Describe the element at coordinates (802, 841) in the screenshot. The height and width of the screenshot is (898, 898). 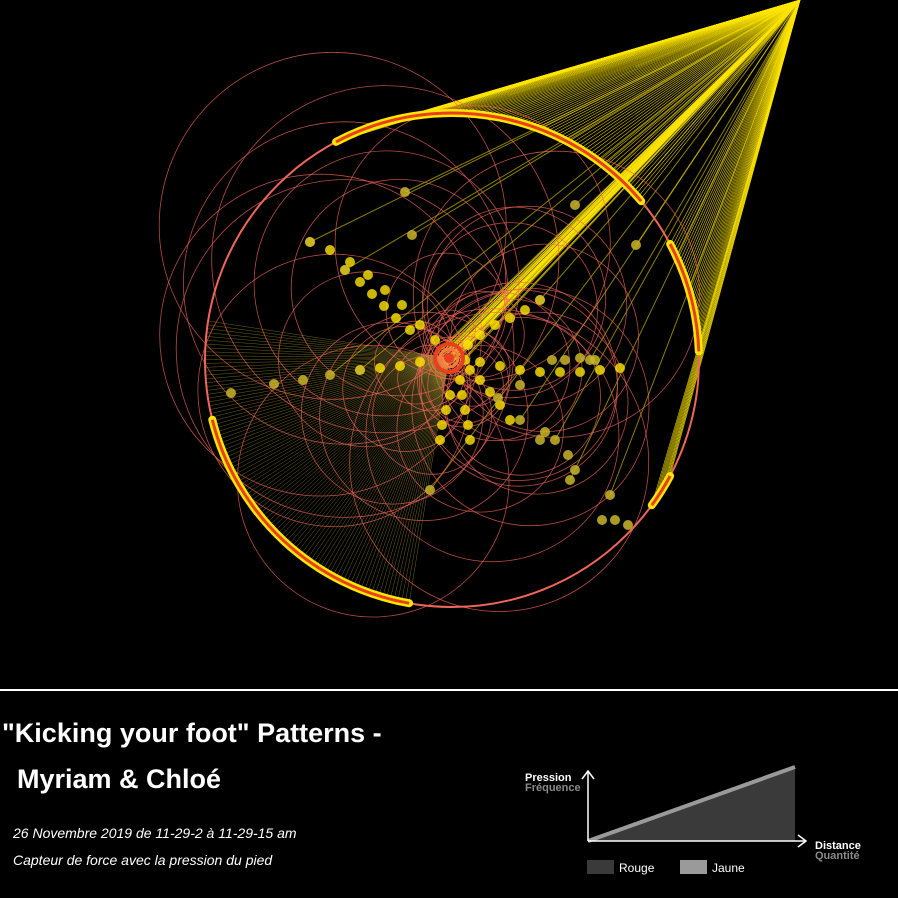
I see `legend-x-arrow-icon` at that location.